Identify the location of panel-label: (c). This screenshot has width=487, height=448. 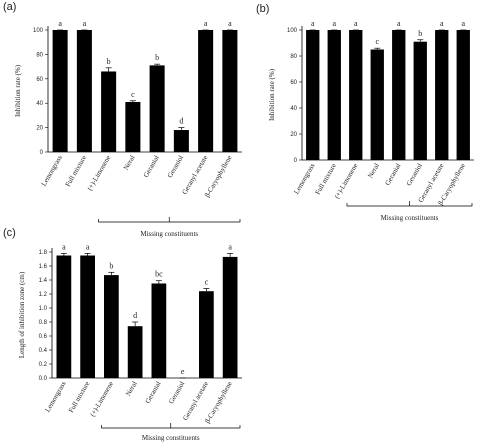
(9, 233).